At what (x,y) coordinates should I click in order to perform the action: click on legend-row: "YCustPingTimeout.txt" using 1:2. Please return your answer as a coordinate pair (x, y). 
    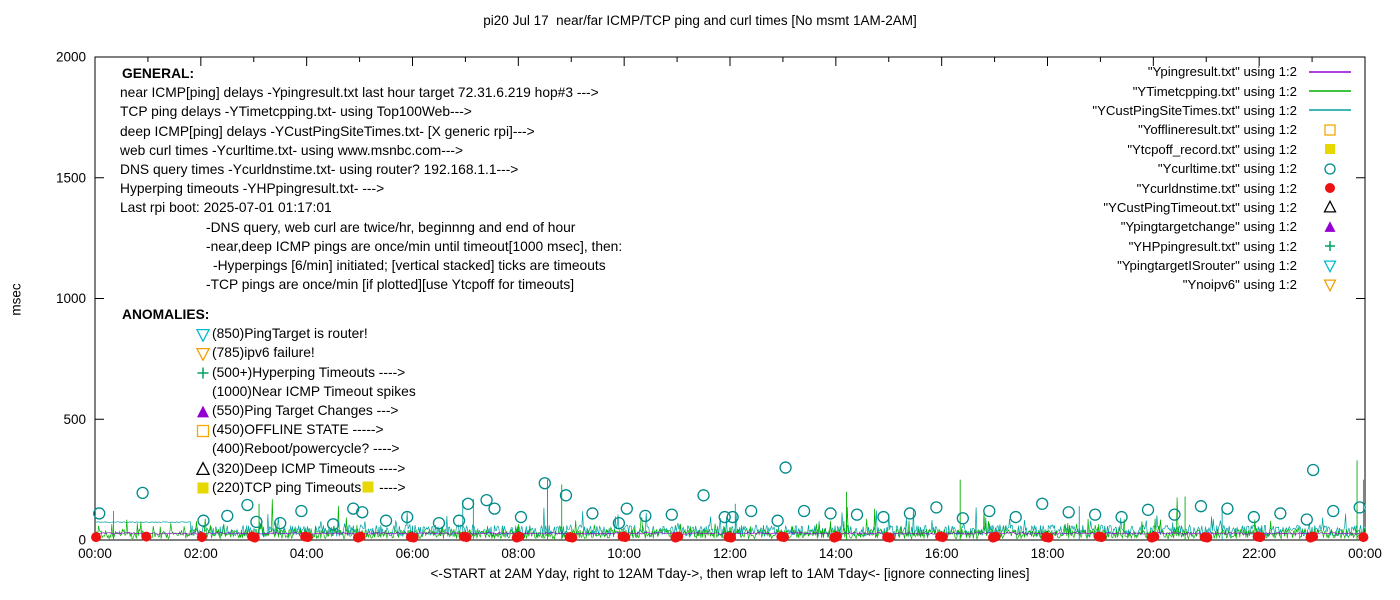
    Looking at the image, I should click on (1223, 207).